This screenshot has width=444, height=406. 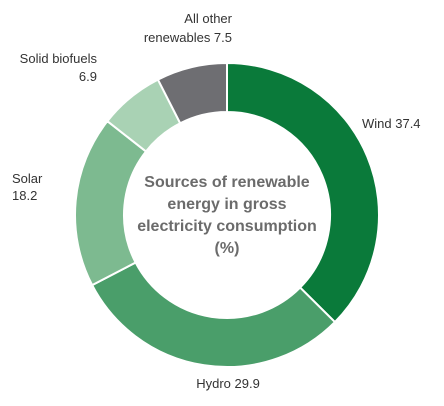 I want to click on slice-label-wind: Wind 37.4, so click(x=391, y=123).